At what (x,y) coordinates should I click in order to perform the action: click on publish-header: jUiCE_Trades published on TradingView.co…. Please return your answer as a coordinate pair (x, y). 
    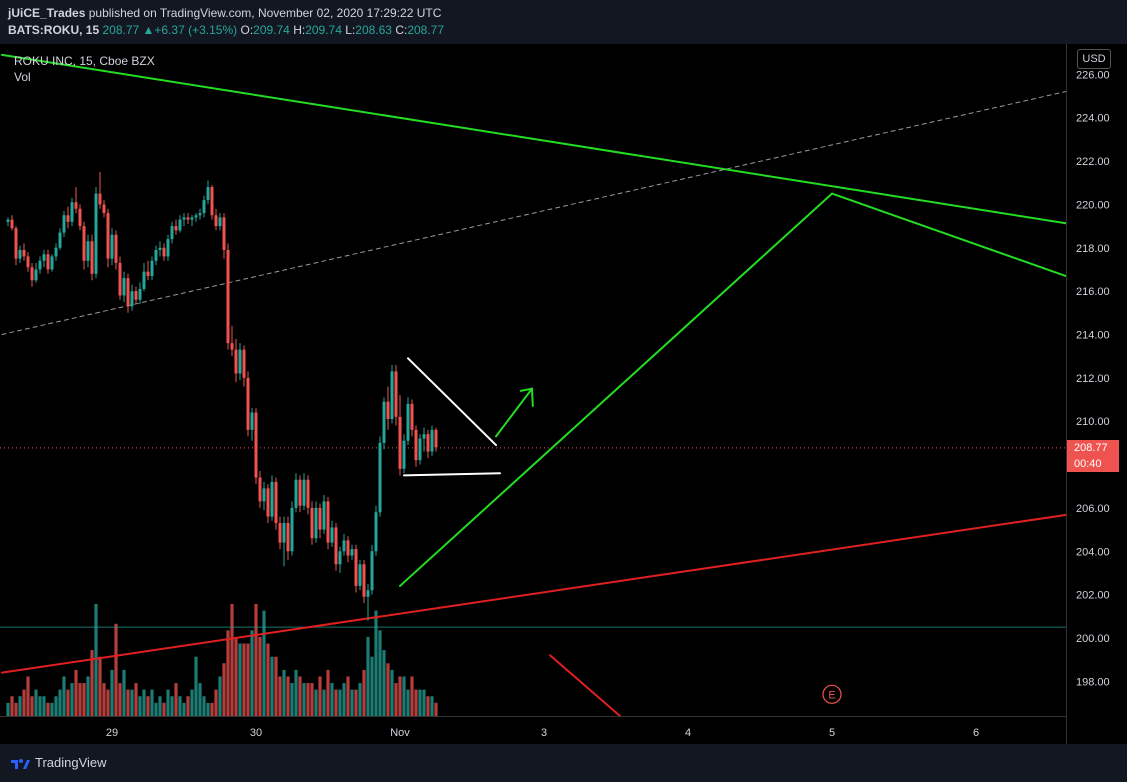
    Looking at the image, I should click on (563, 22).